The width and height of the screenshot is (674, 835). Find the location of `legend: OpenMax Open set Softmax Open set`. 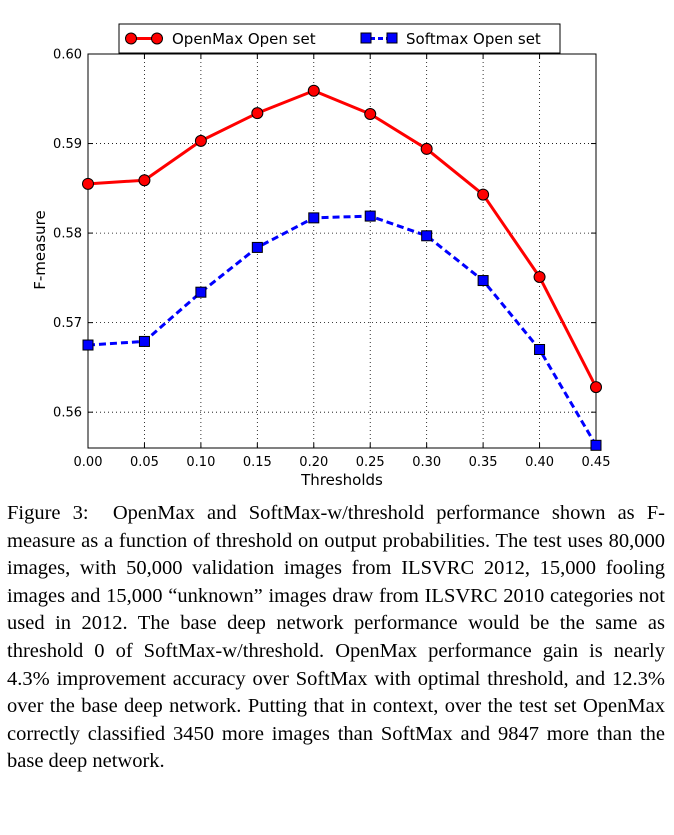

legend: OpenMax Open set Softmax Open set is located at coordinates (339, 38).